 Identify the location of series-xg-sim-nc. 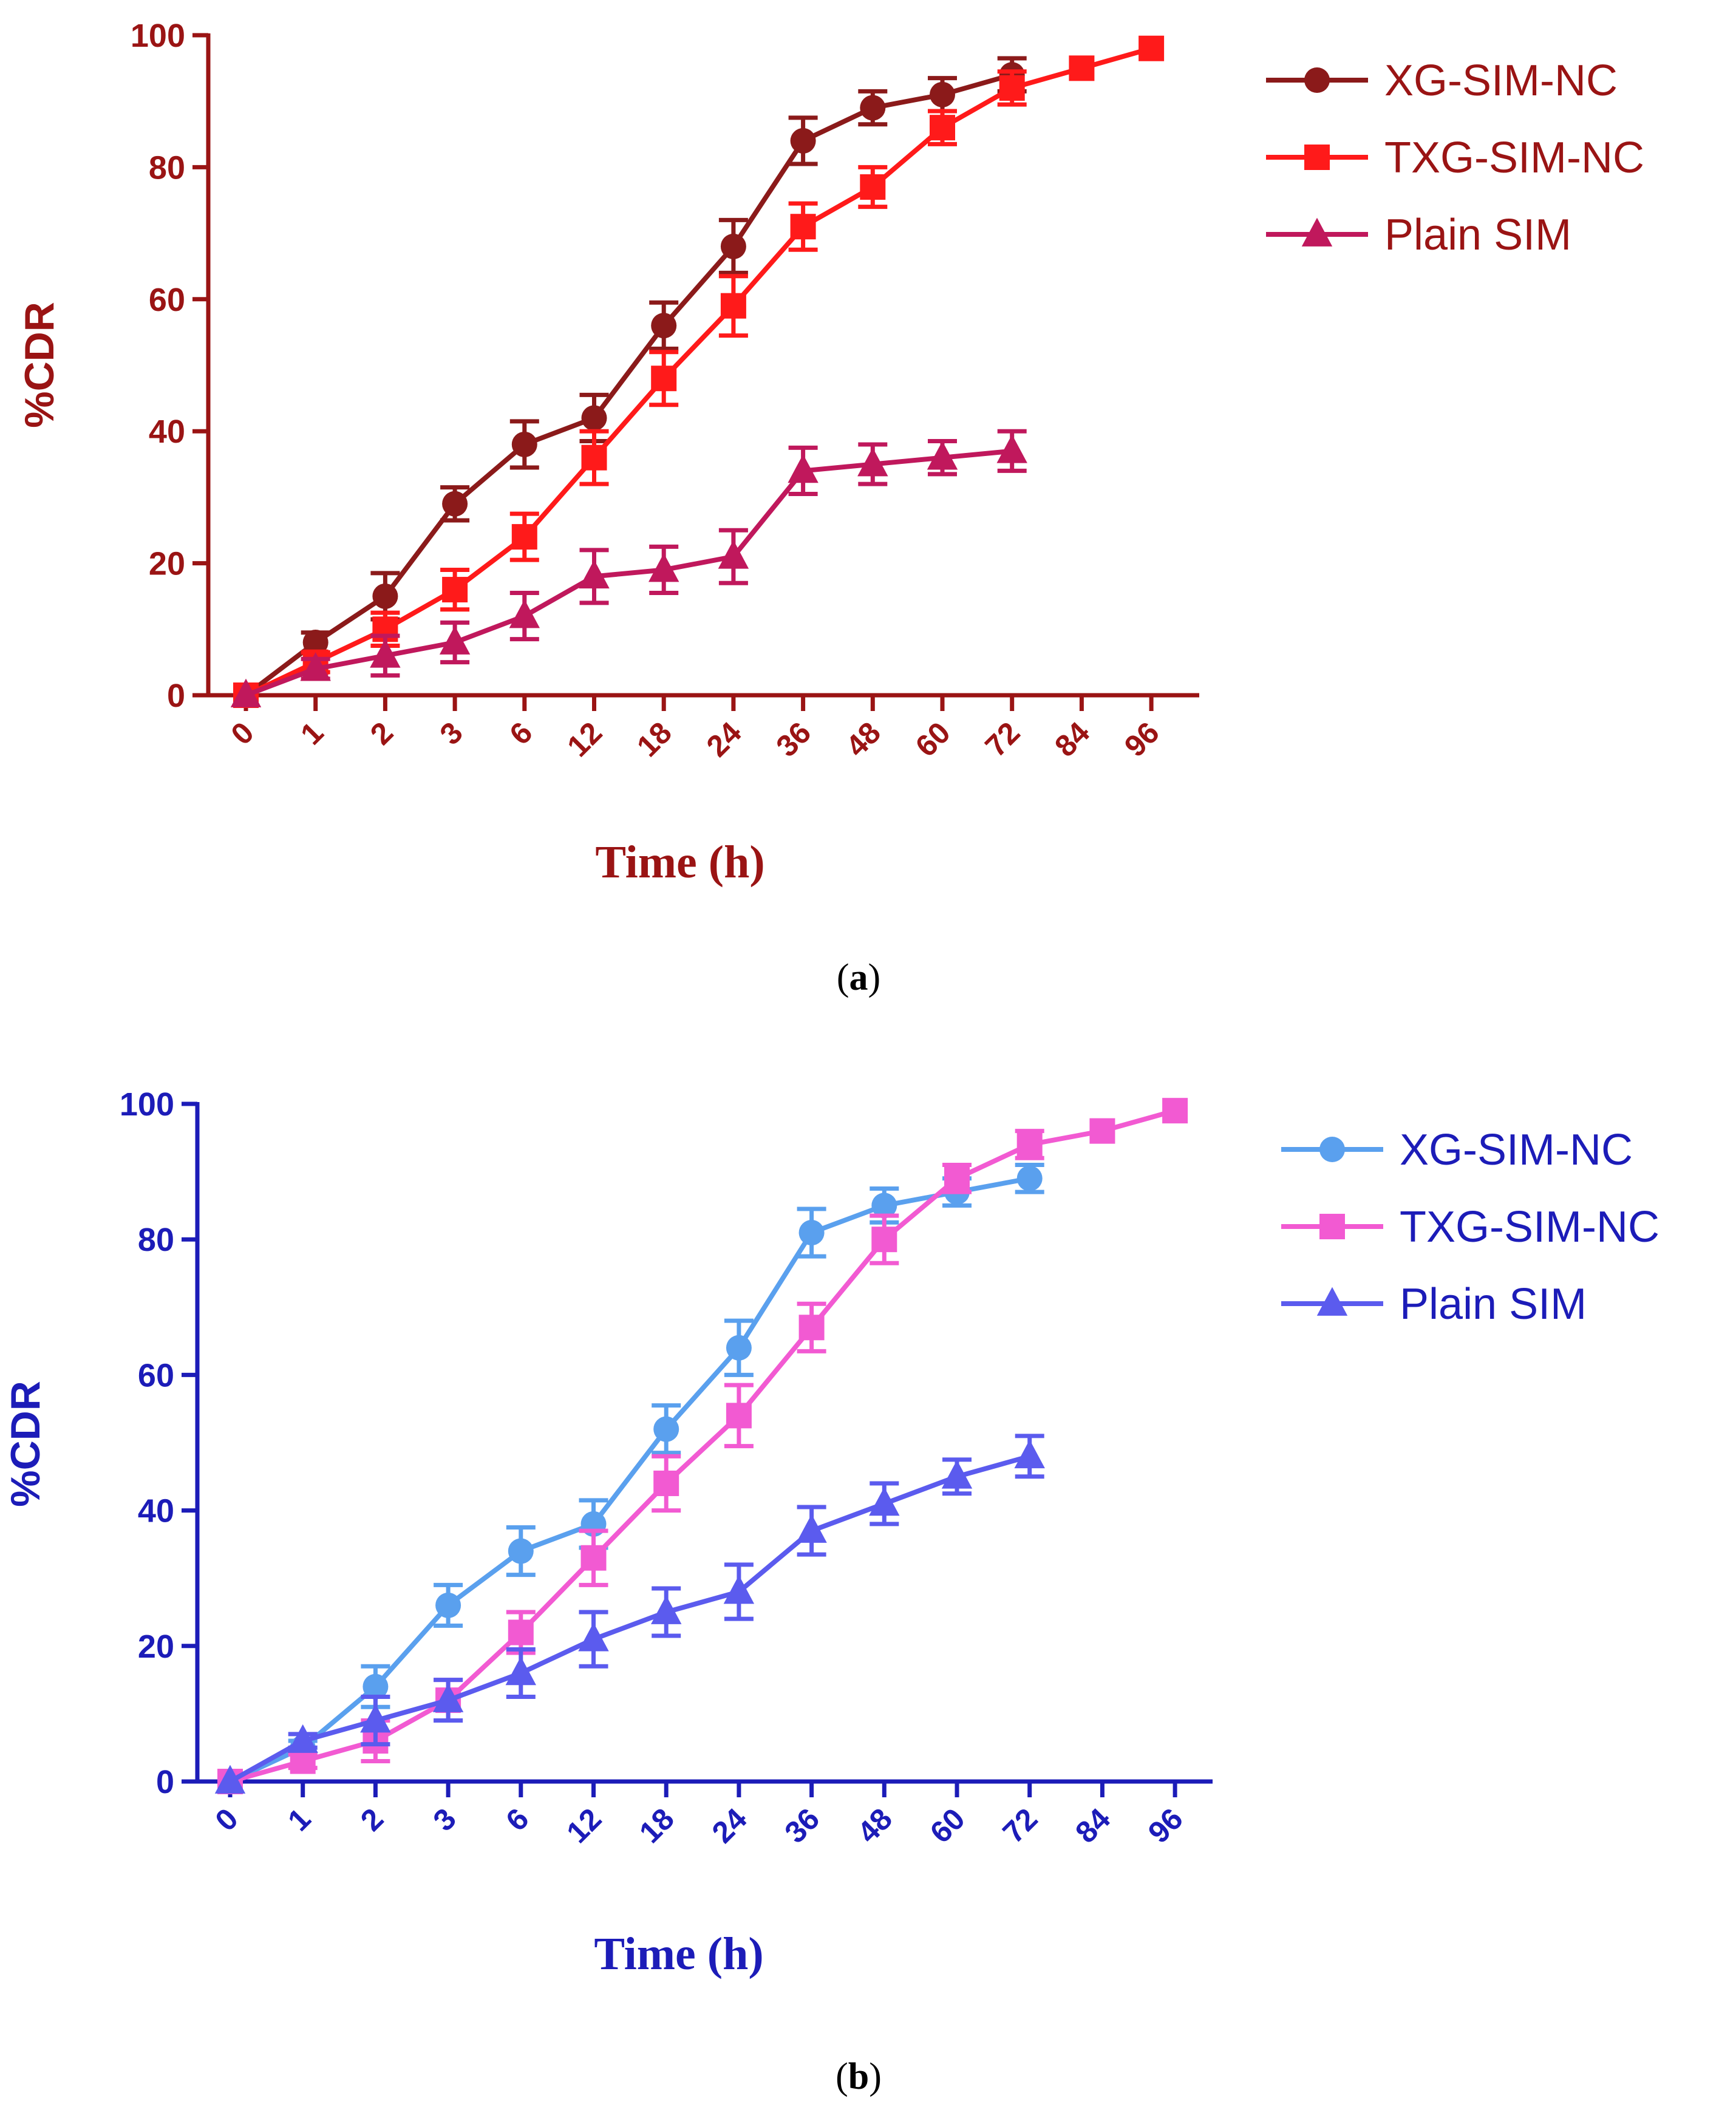
(630, 1478).